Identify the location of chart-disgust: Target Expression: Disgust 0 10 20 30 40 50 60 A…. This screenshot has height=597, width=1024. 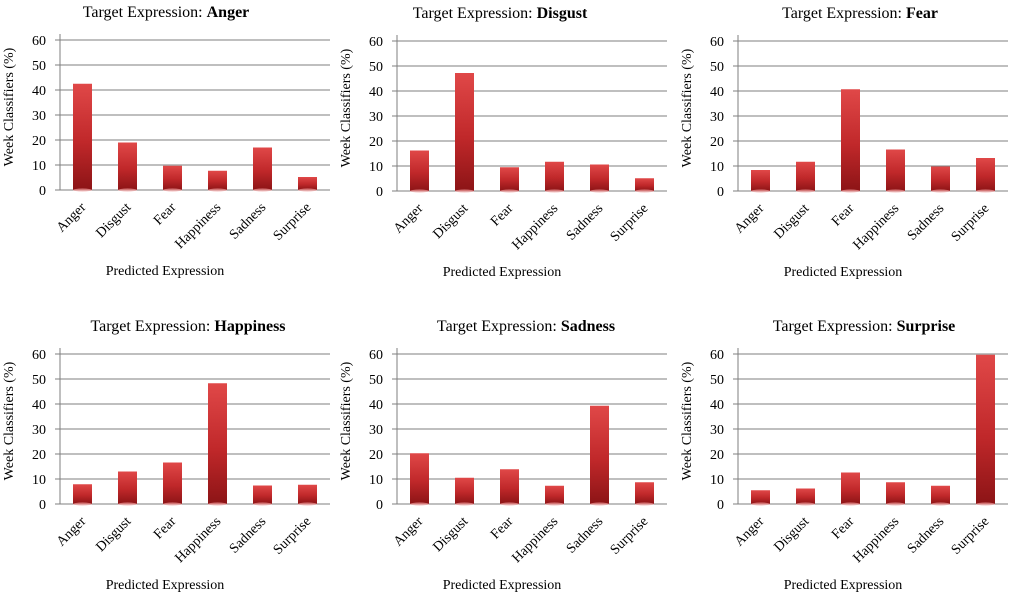
(503, 142).